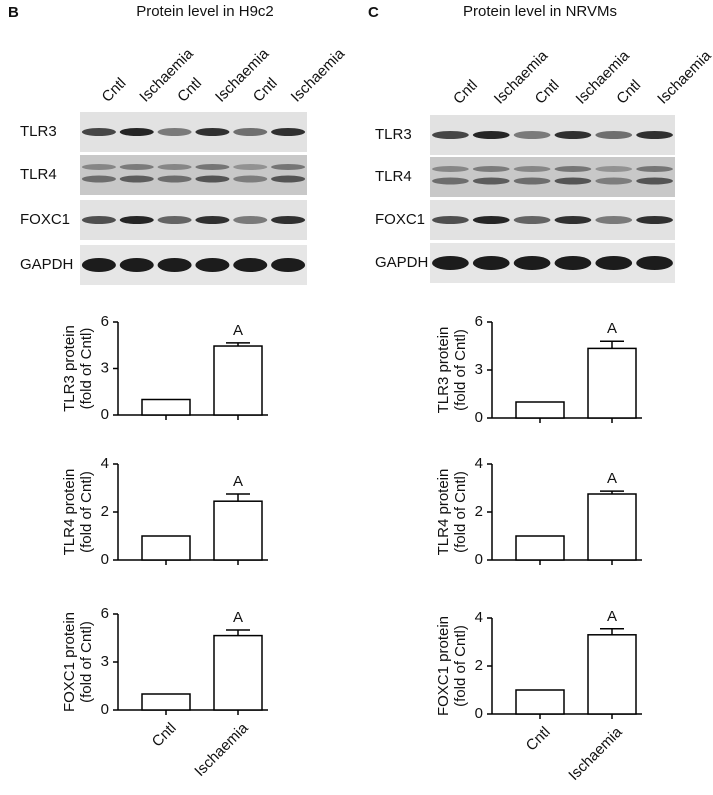  What do you see at coordinates (13, 12) in the screenshot?
I see `panel-letter: B` at bounding box center [13, 12].